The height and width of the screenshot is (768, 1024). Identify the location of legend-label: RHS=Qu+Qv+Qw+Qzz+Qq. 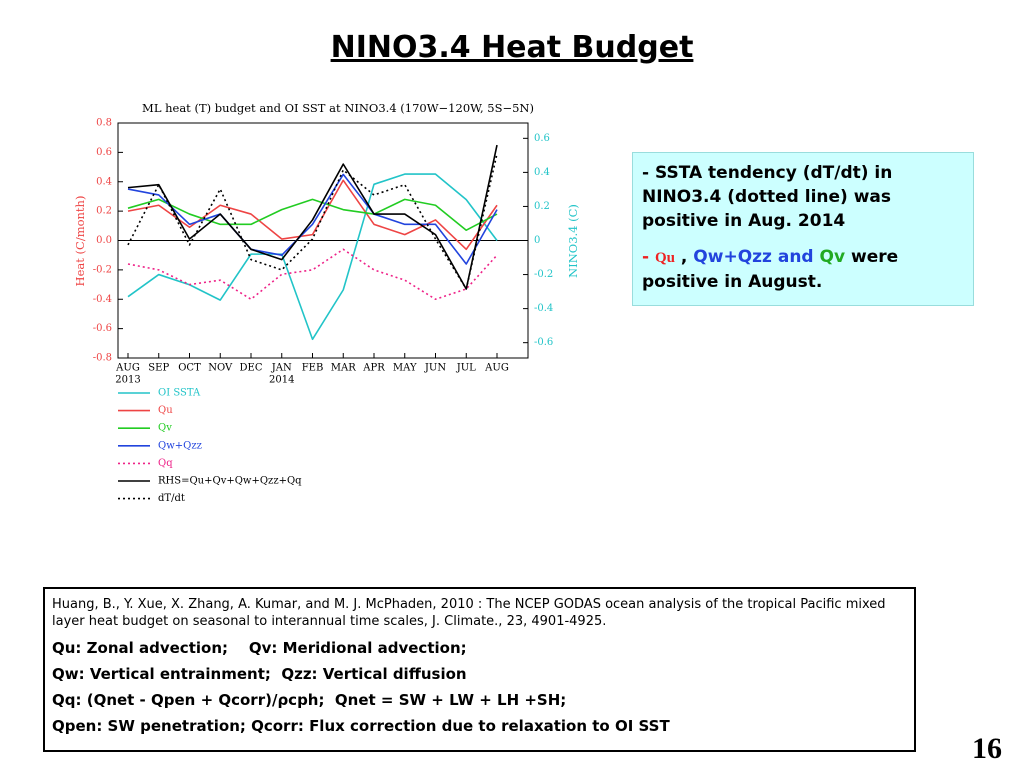
(230, 481).